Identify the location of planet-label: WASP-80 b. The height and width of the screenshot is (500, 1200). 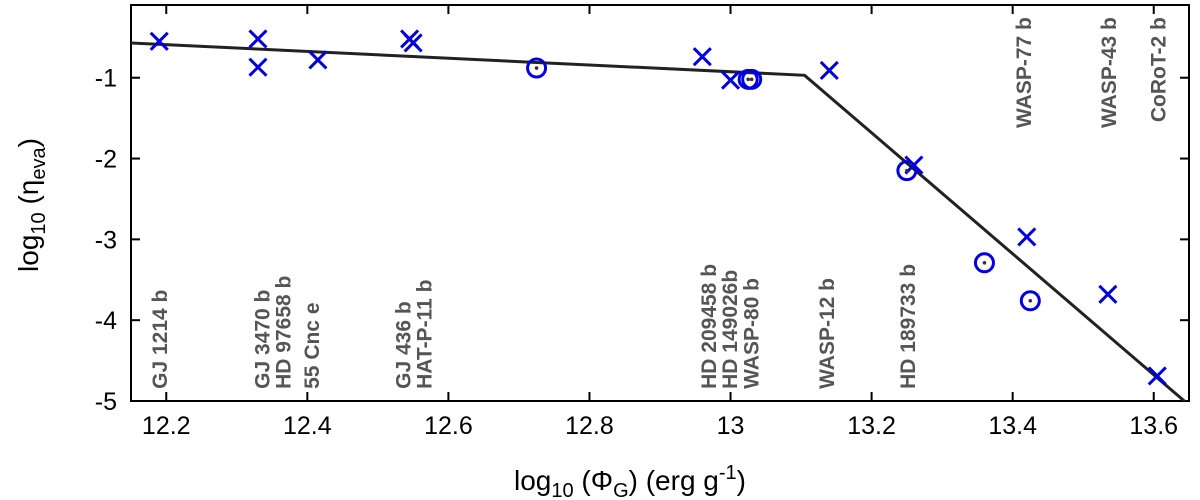
(751, 333).